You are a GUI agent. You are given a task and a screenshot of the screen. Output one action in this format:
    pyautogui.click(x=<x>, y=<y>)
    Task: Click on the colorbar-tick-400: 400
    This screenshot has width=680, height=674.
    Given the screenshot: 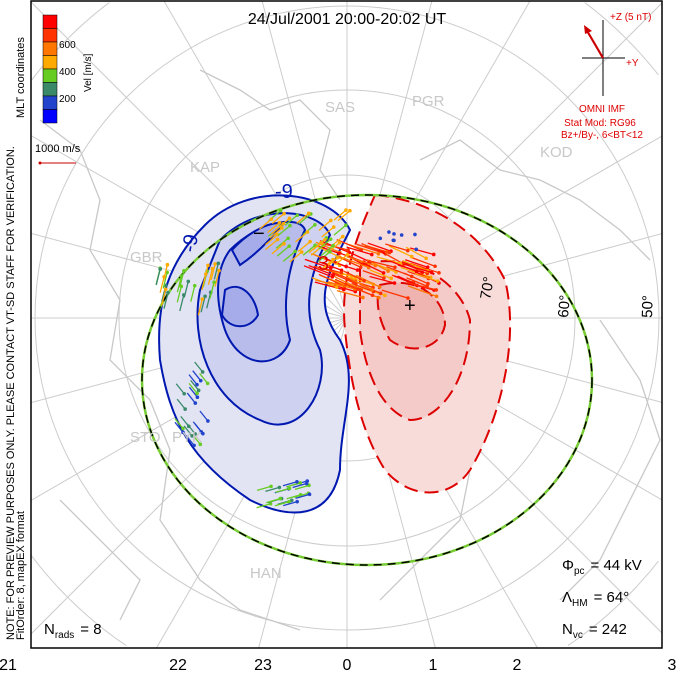 What is the action you would take?
    pyautogui.click(x=67, y=72)
    